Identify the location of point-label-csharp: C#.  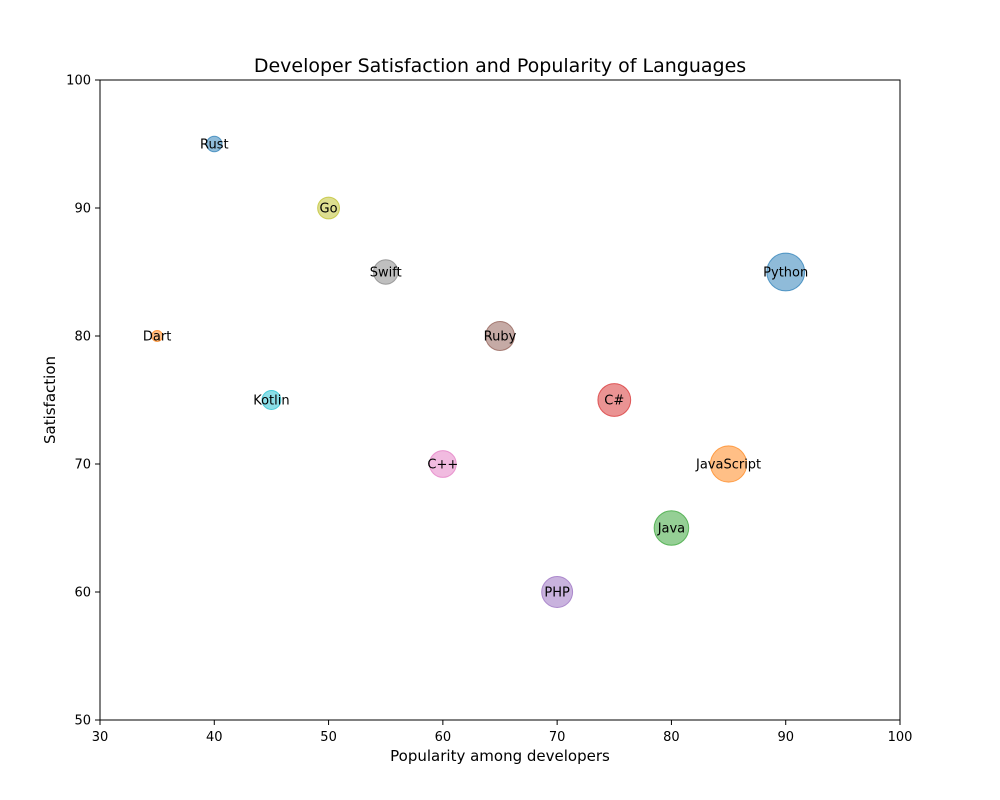
(614, 401).